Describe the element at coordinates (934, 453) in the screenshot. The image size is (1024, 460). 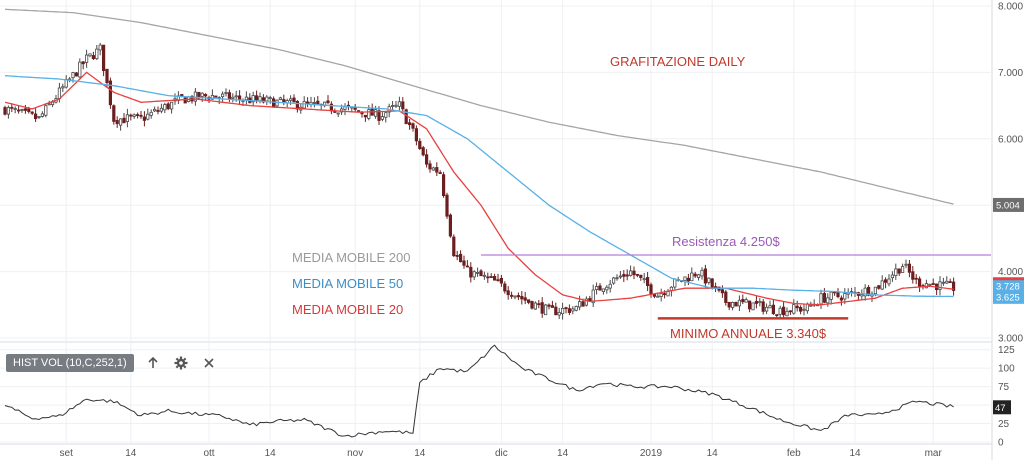
I see `time-tick-label: mar` at that location.